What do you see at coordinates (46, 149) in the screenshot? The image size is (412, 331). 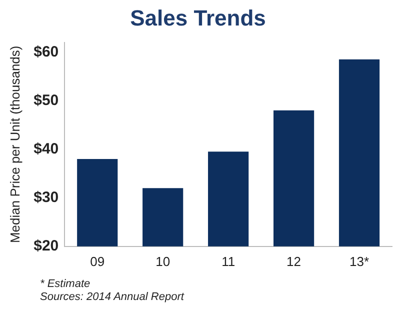 I see `y-tick-label: $40` at bounding box center [46, 149].